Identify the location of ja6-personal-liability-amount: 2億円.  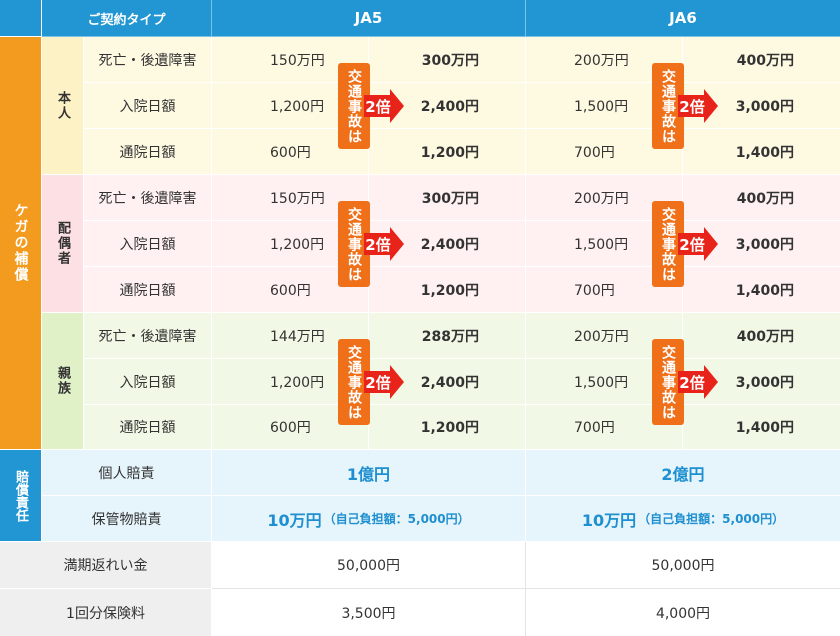
(683, 474).